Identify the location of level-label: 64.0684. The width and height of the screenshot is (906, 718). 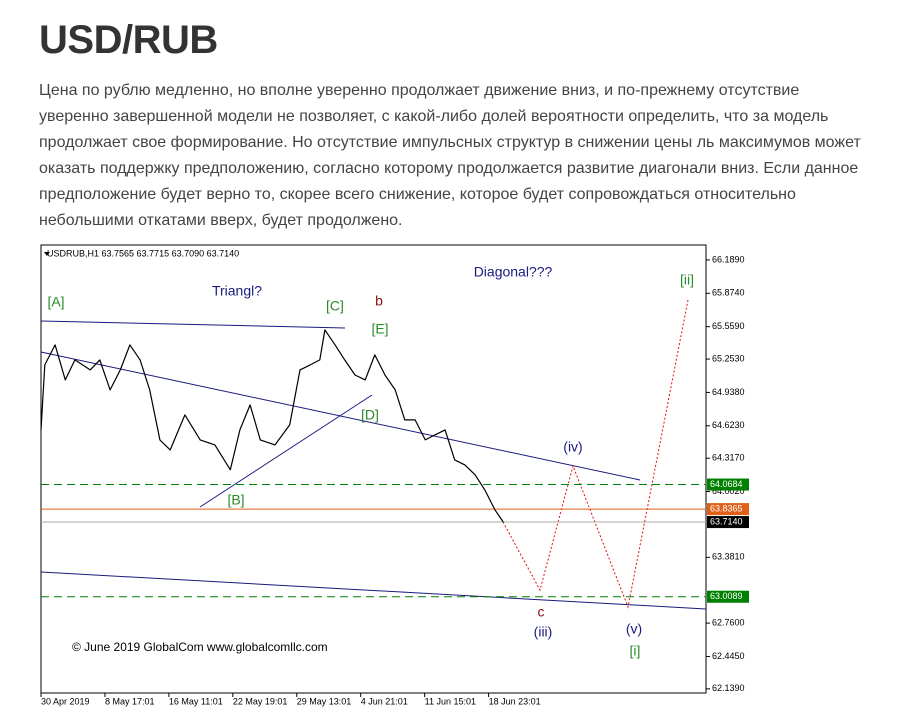
(726, 484).